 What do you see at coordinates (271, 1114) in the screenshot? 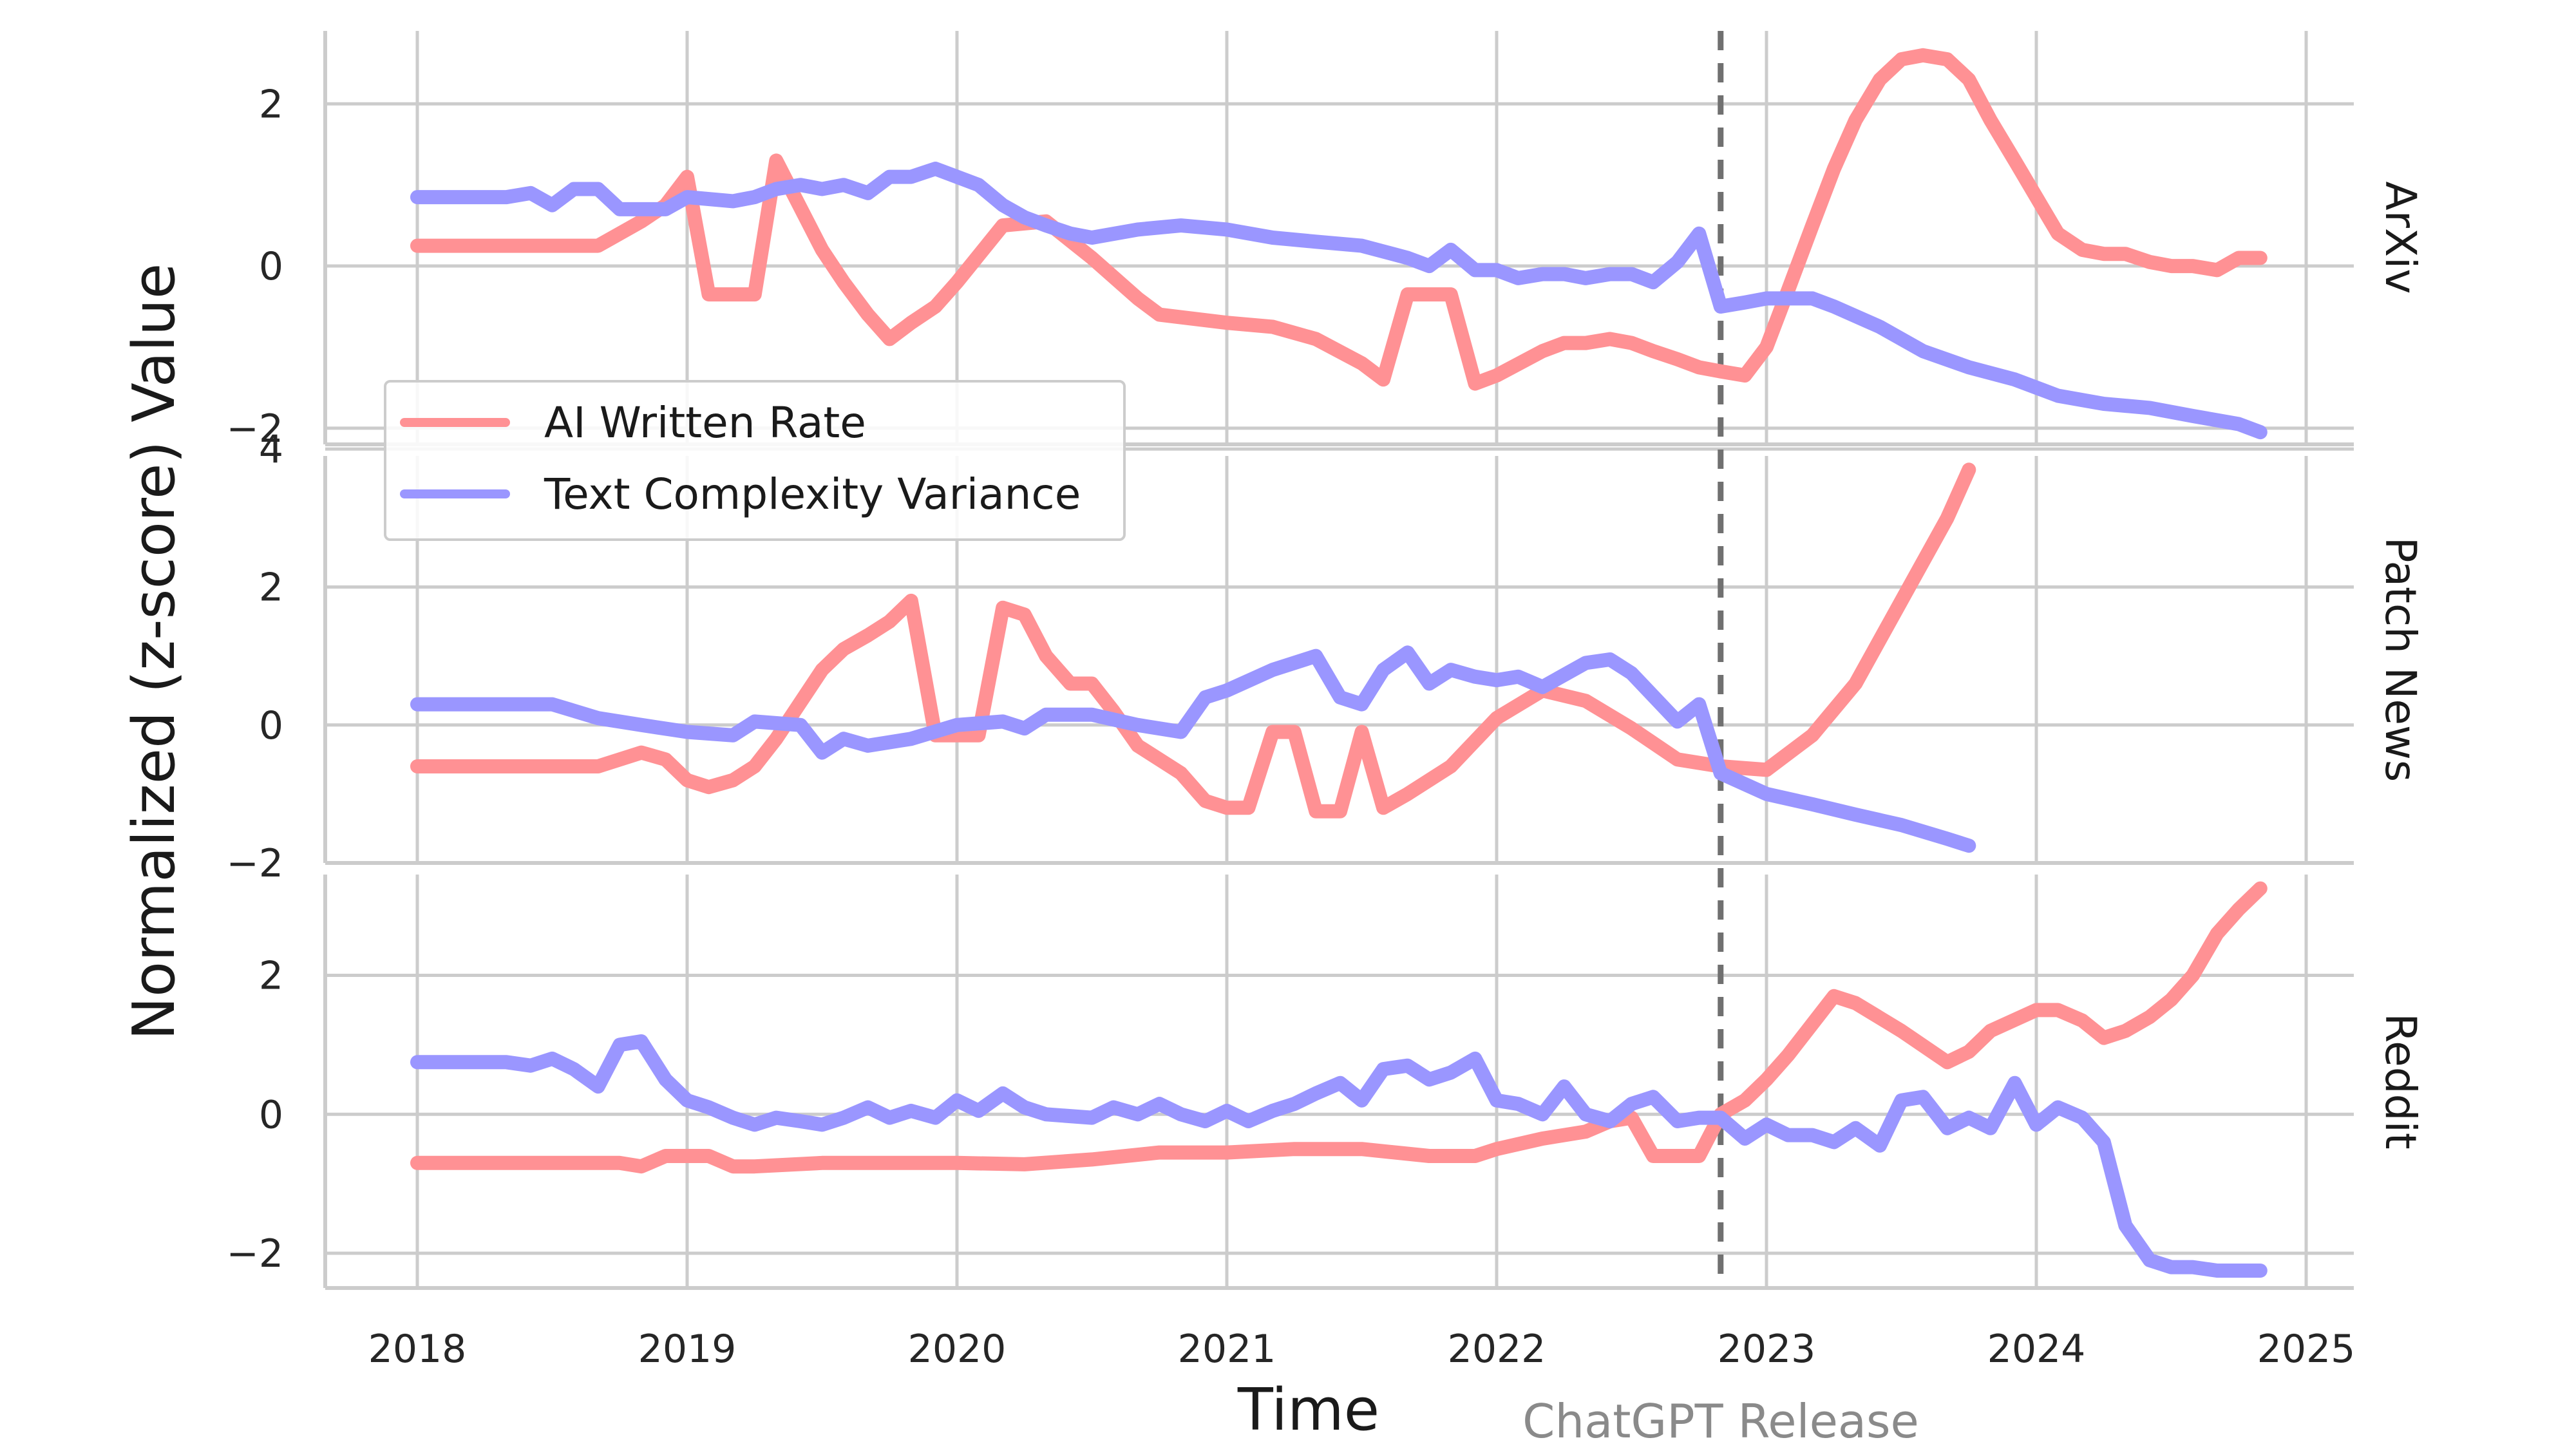
I see `y-tick-label-reddit: 0` at bounding box center [271, 1114].